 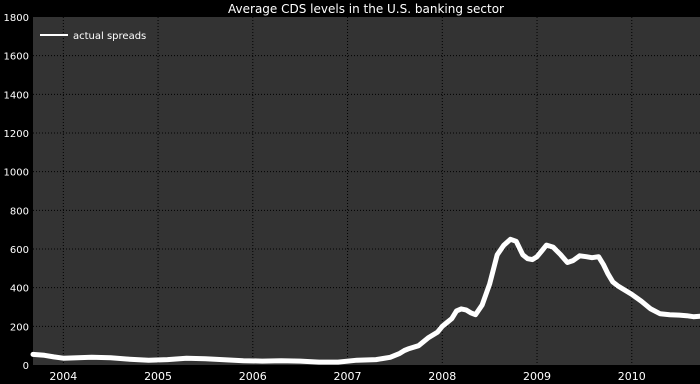 What do you see at coordinates (16, 95) in the screenshot?
I see `y-tick-label: 1400` at bounding box center [16, 95].